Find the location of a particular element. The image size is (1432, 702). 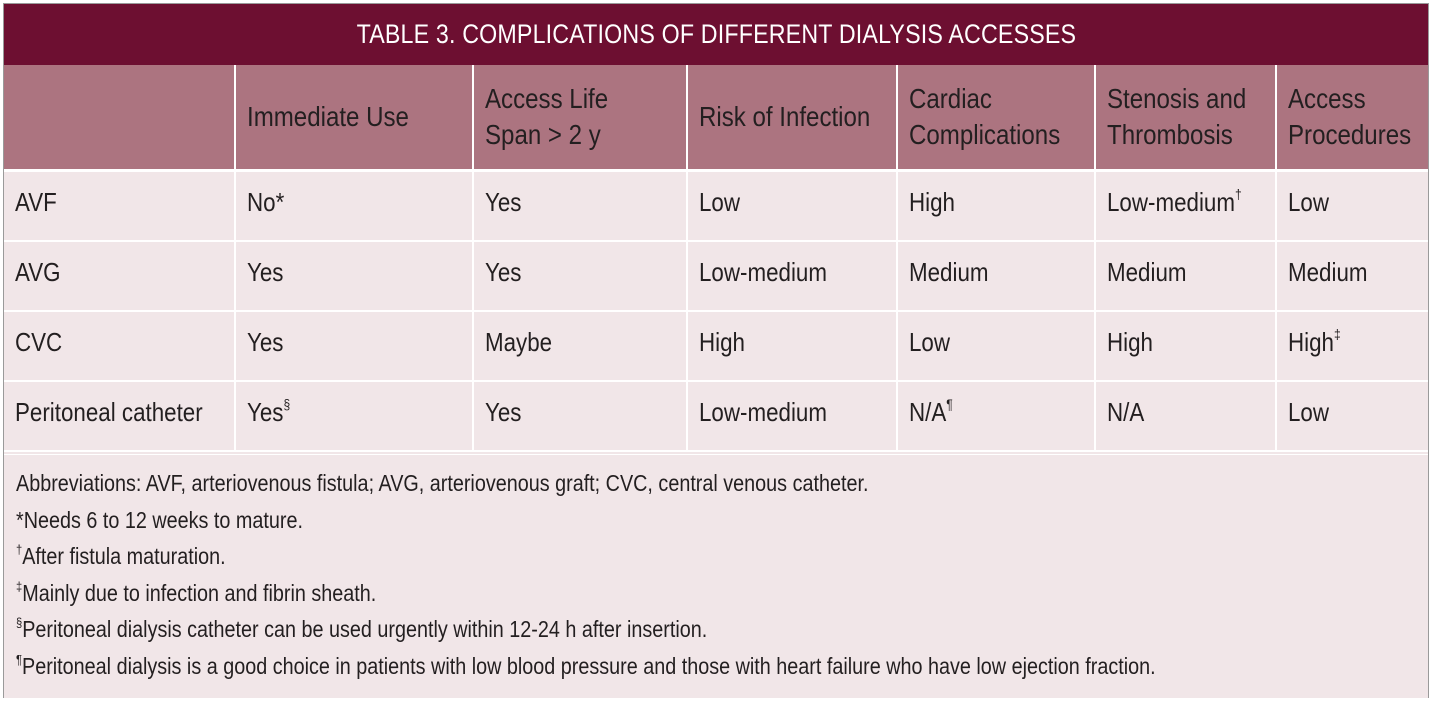

header-cell-stenosis-thrombosis: Stenosis and Thrombosis is located at coordinates (1186, 118).